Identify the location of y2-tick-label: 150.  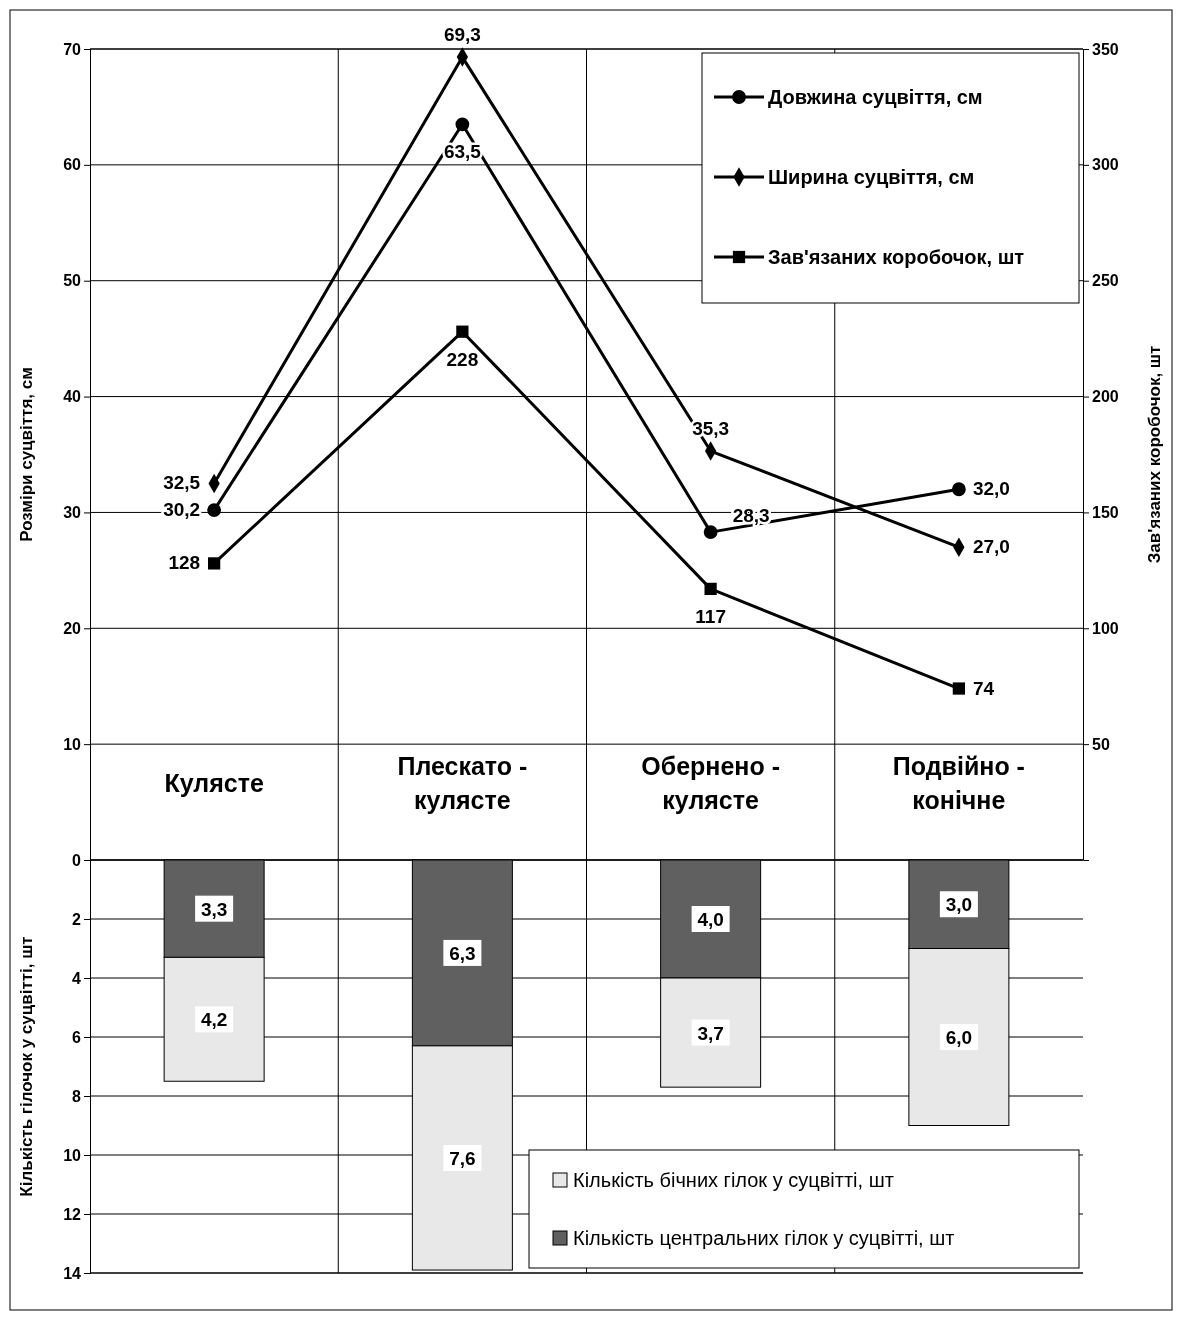
(1105, 513).